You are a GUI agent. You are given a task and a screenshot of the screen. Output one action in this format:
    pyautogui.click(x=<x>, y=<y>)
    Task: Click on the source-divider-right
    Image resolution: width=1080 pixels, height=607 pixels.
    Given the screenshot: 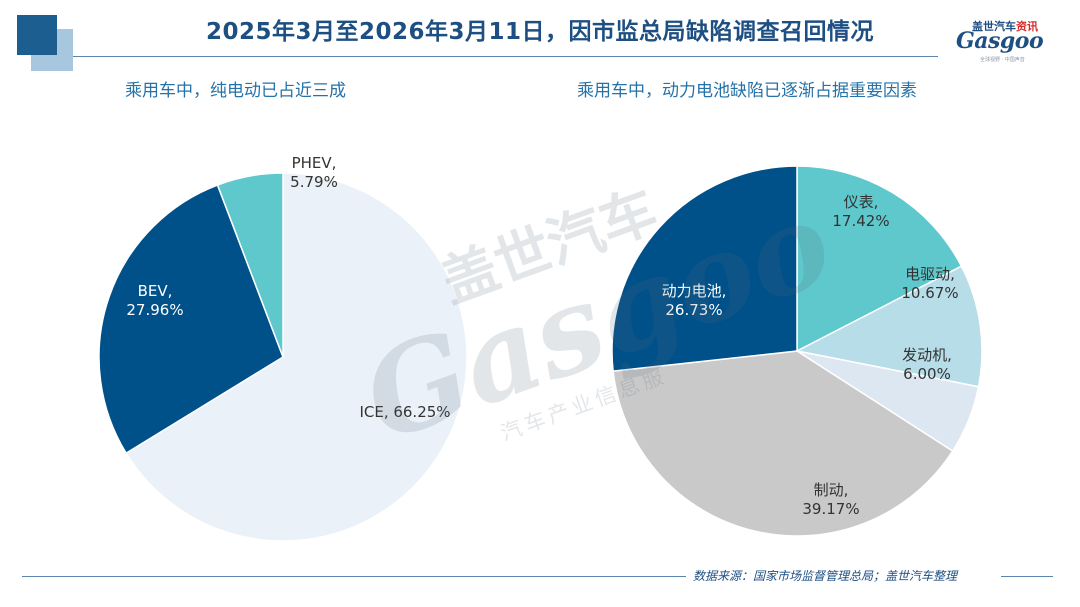 What is the action you would take?
    pyautogui.click(x=1027, y=576)
    